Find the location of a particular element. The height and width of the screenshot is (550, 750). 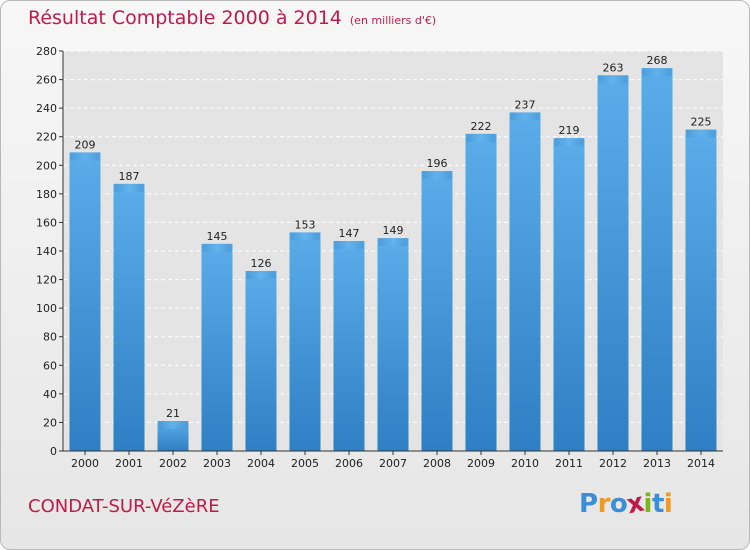

bar-value-label: 196 is located at coordinates (437, 163).